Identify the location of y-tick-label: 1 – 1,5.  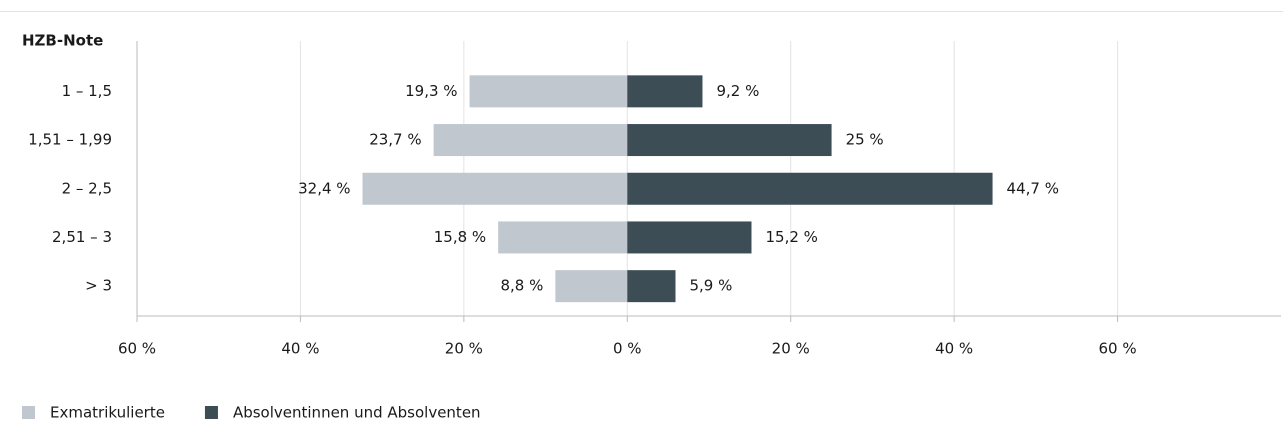
(87, 91).